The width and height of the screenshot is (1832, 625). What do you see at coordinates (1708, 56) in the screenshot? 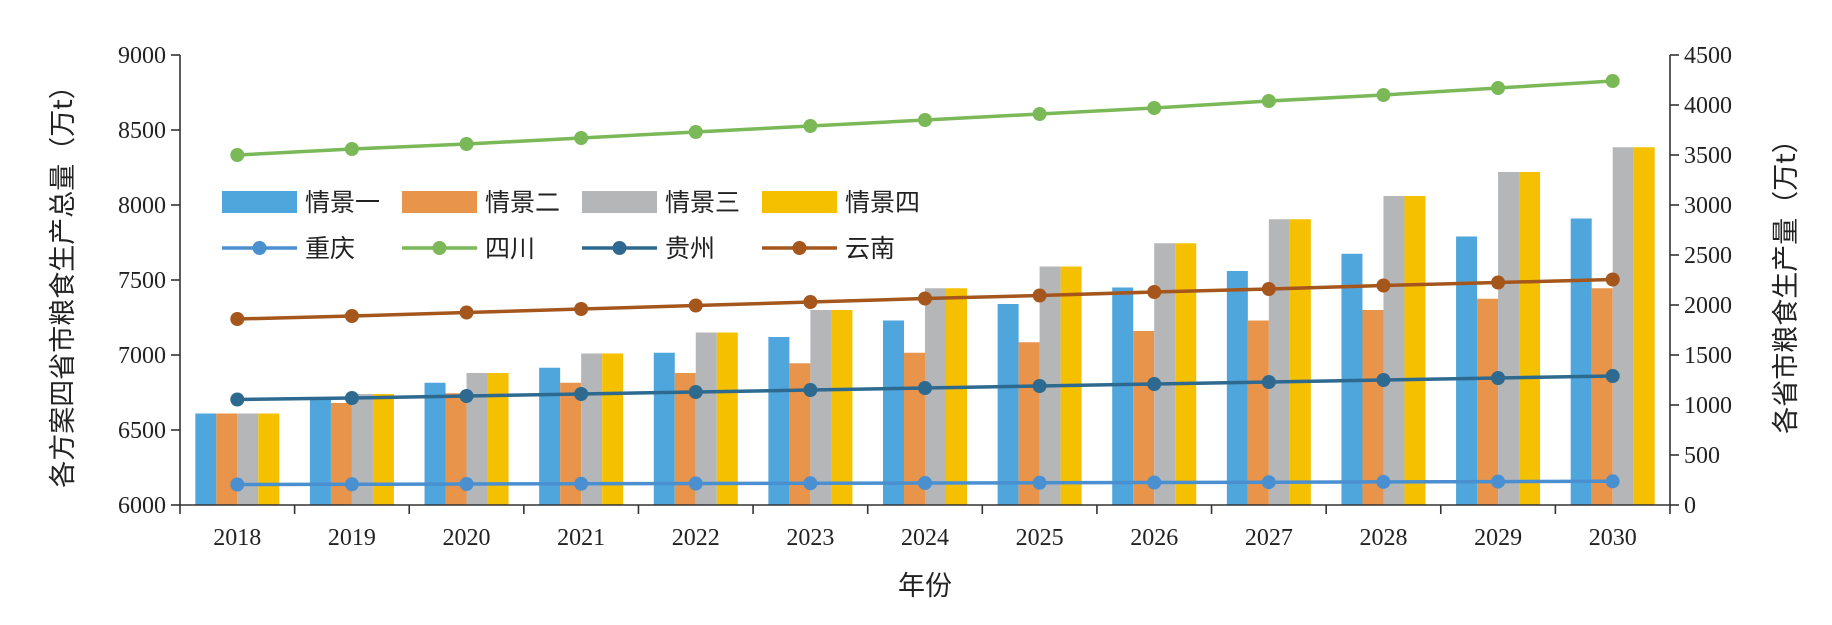
I see `y-right-tick-label: 4500` at bounding box center [1708, 56].